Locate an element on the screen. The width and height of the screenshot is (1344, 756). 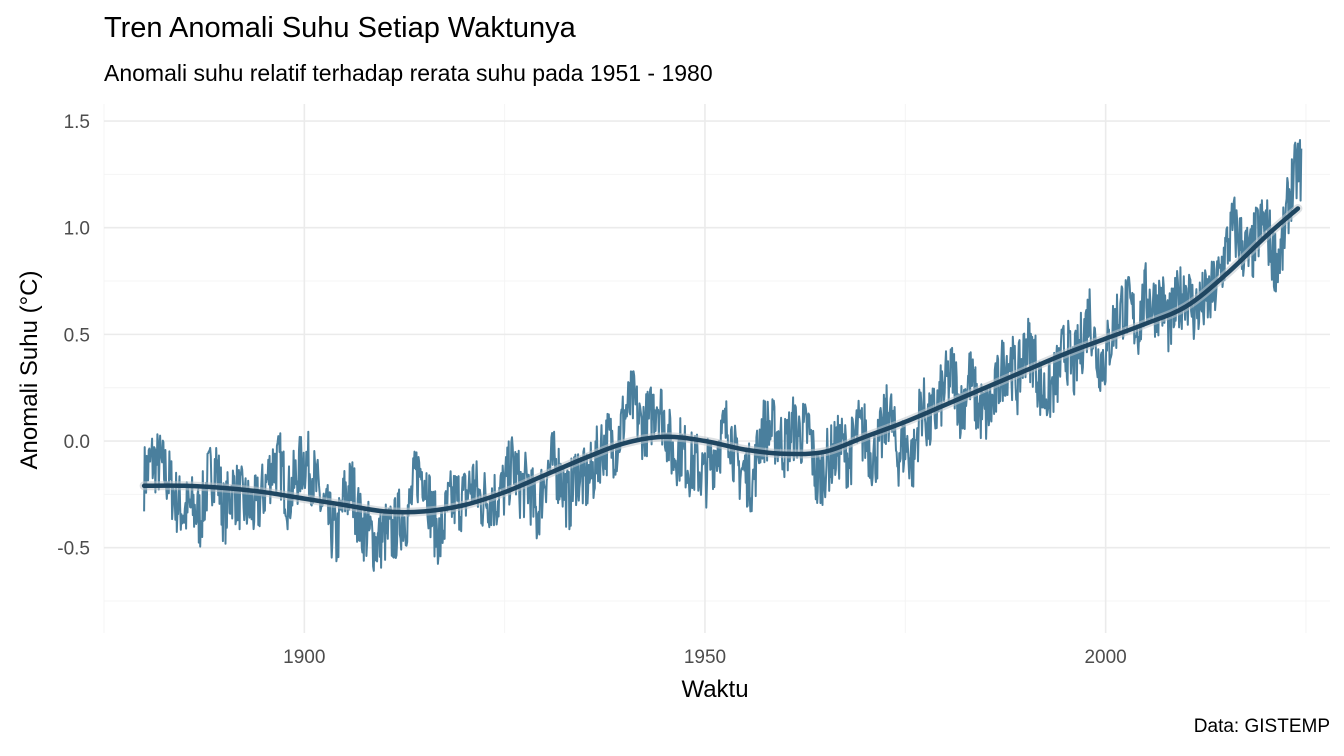
x-axis-title: Waktu is located at coordinates (714, 689).